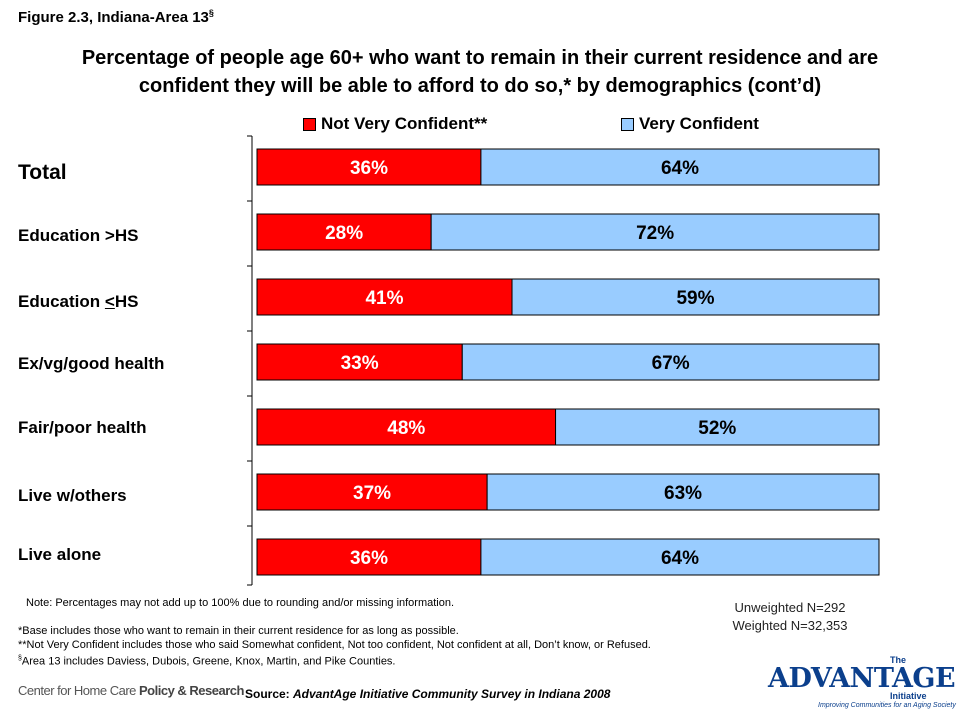 This screenshot has height=720, width=960. Describe the element at coordinates (898, 660) in the screenshot. I see `adv-logo-the: The` at that location.